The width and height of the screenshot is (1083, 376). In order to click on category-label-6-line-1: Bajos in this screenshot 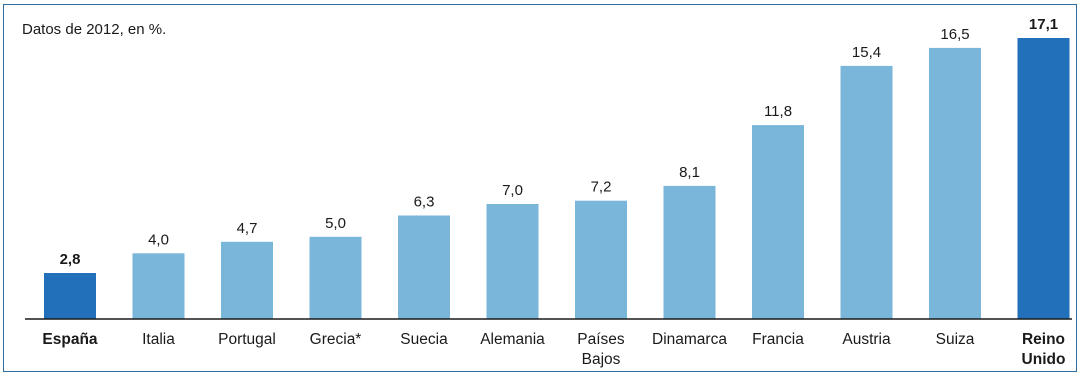, I will do `click(601, 359)`.